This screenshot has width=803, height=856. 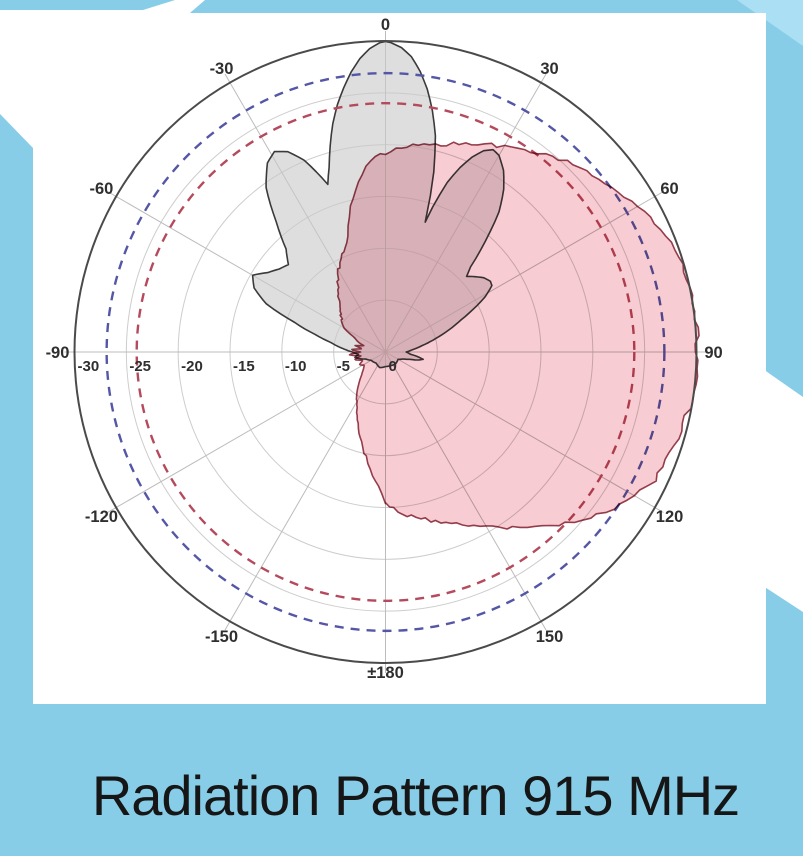 I want to click on radial-tick-label: -25, so click(x=140, y=366).